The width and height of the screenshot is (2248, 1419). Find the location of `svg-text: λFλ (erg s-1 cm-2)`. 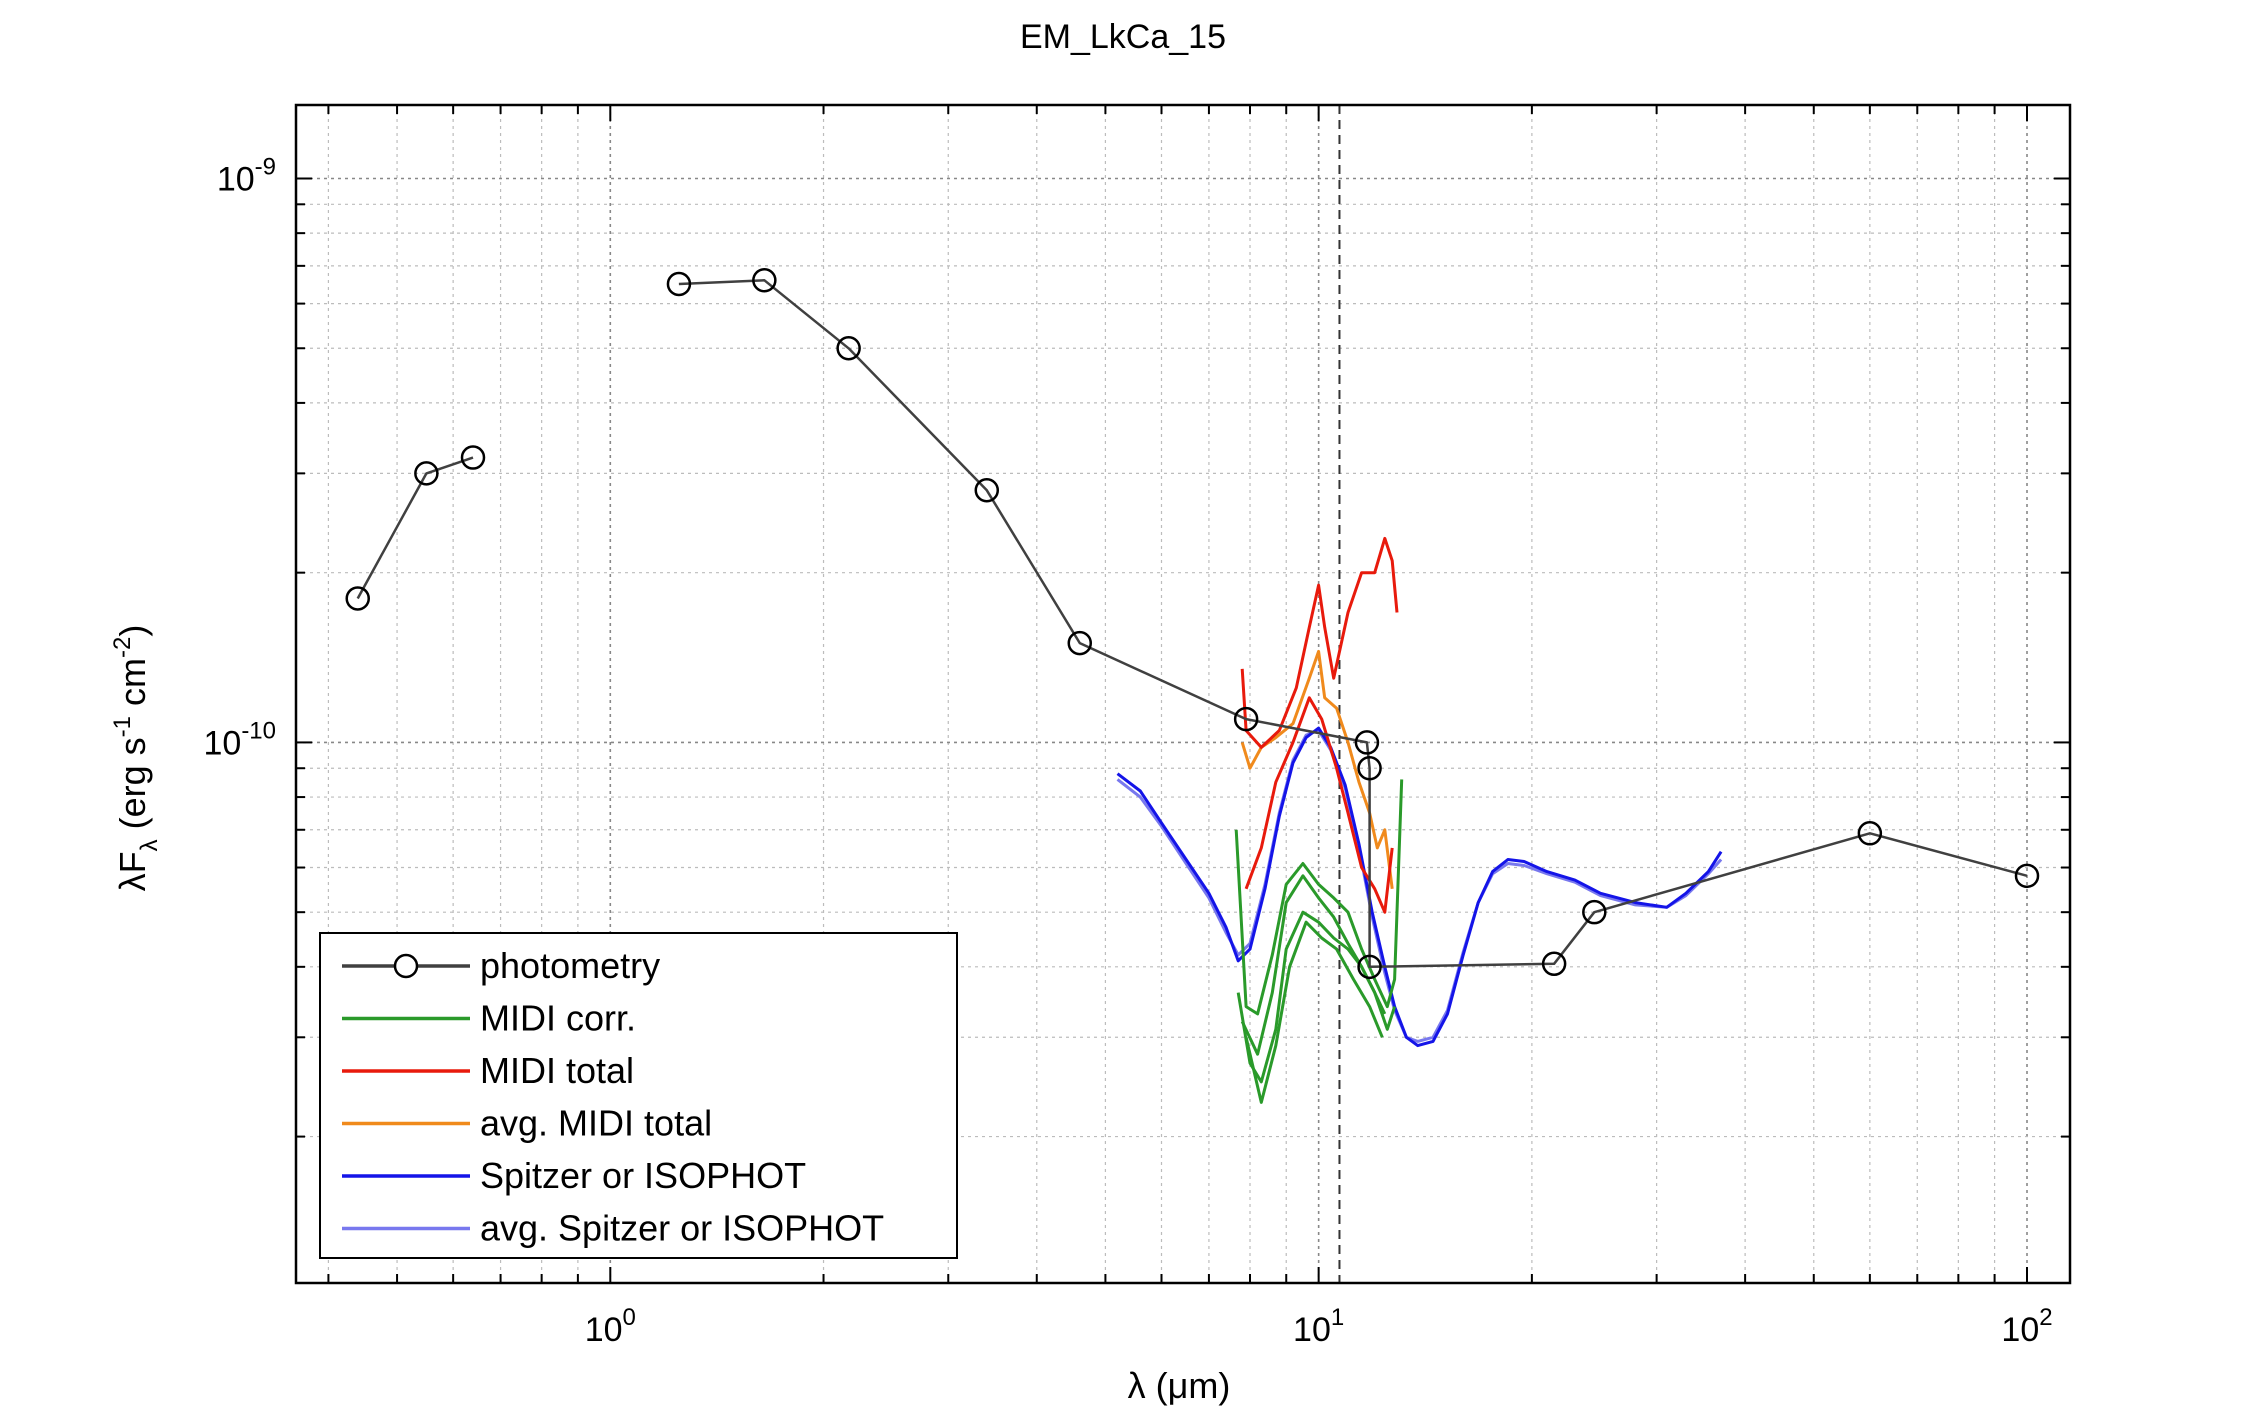

svg-text: λFλ (erg s-1 cm-2) is located at coordinates (136, 758).